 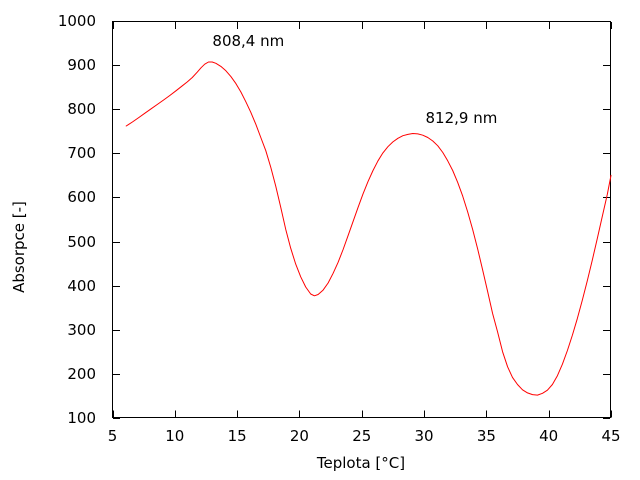 I want to click on annotation-label: 808,4 nm, so click(x=248, y=40).